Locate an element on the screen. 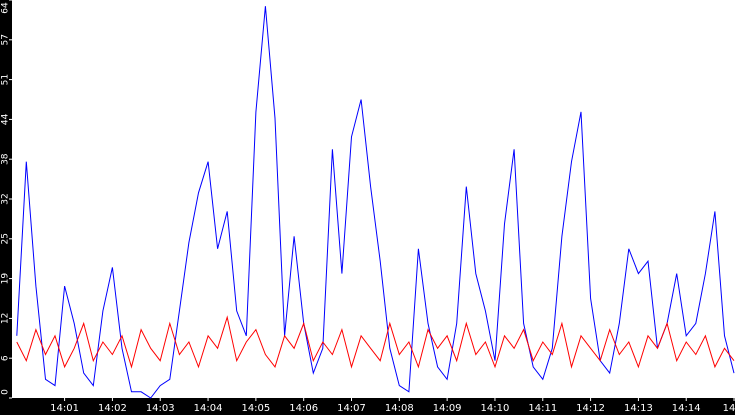 The image size is (735, 415). x-tick-label: 14:10 is located at coordinates (495, 408).